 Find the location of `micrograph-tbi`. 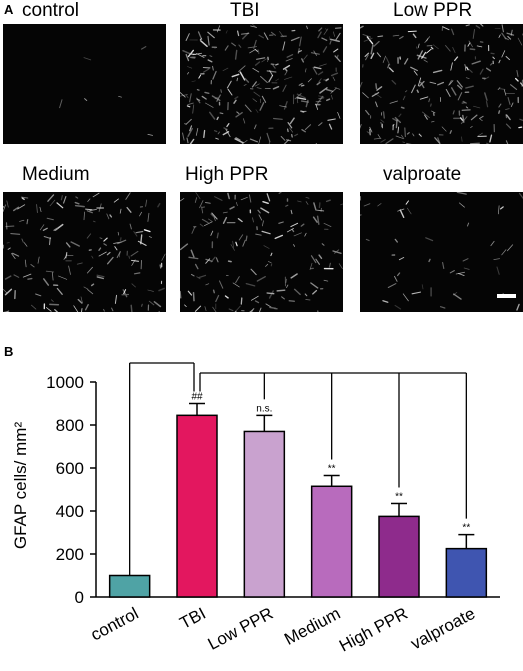

micrograph-tbi is located at coordinates (261, 84).